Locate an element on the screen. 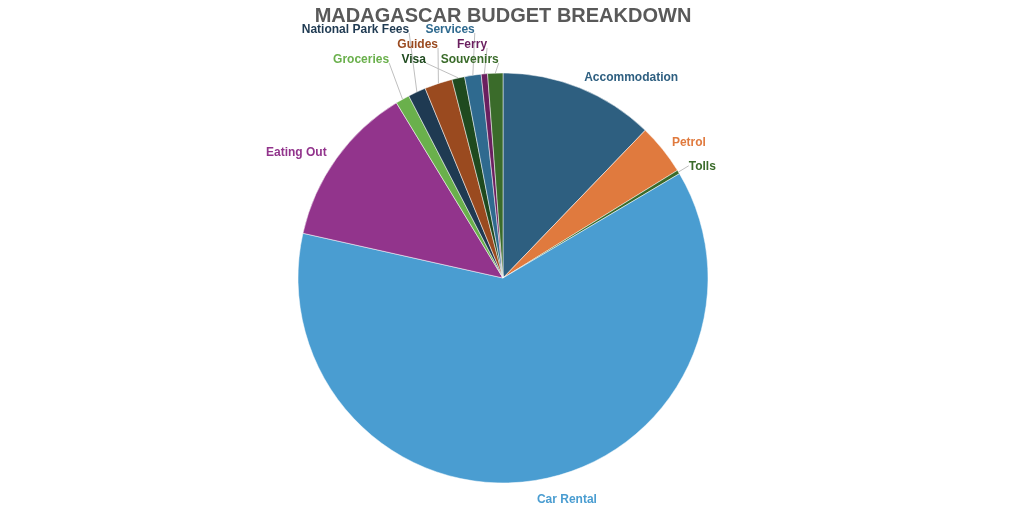 This screenshot has width=1024, height=518. slice-label: Tolls is located at coordinates (702, 165).